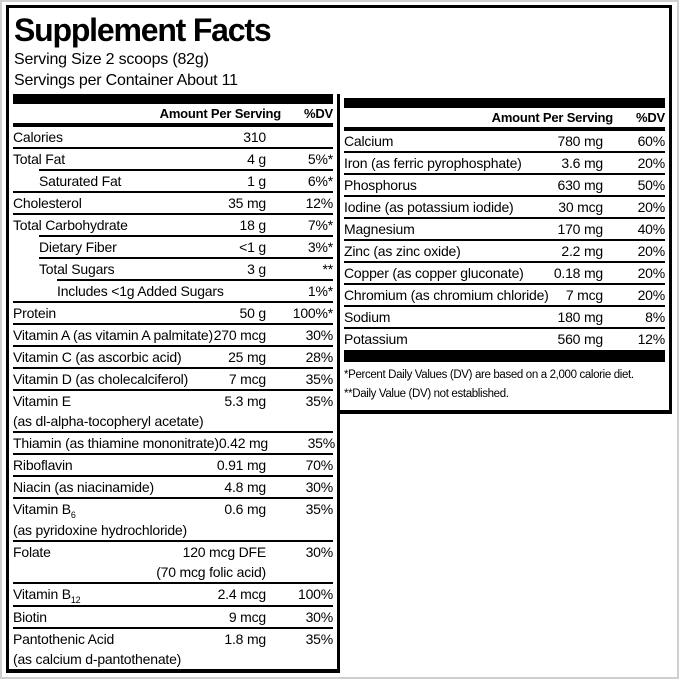 This screenshot has height=679, width=679. What do you see at coordinates (320, 247) in the screenshot?
I see `nutrient-dv: 3%*` at bounding box center [320, 247].